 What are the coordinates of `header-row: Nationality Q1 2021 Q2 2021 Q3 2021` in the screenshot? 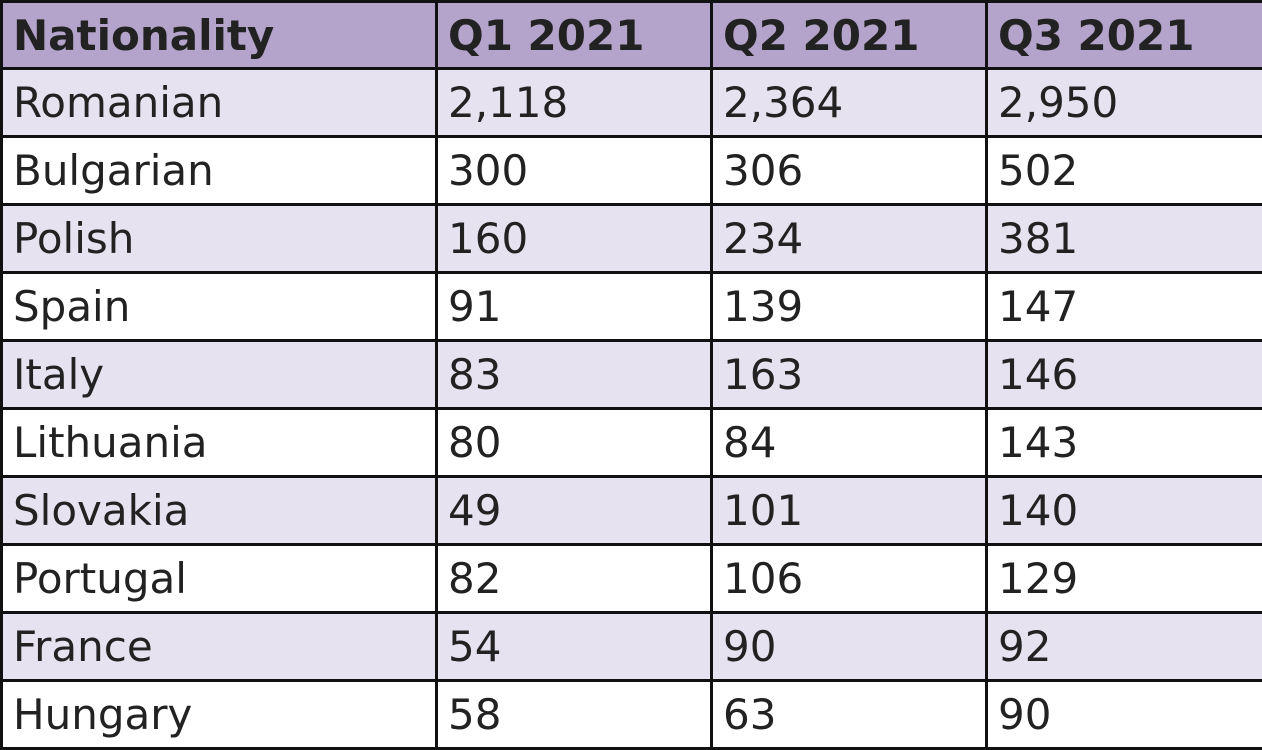 It's located at (631, 35).